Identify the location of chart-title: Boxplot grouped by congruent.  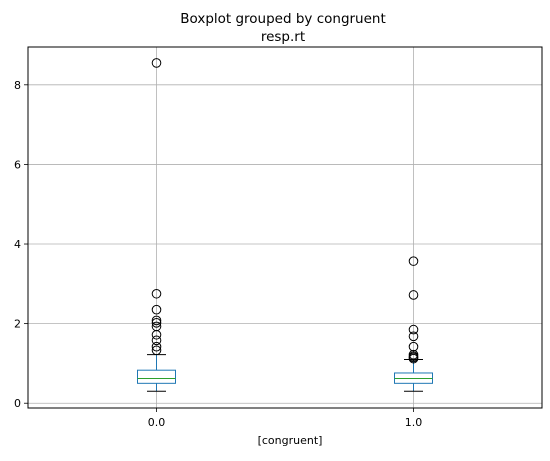
(283, 19).